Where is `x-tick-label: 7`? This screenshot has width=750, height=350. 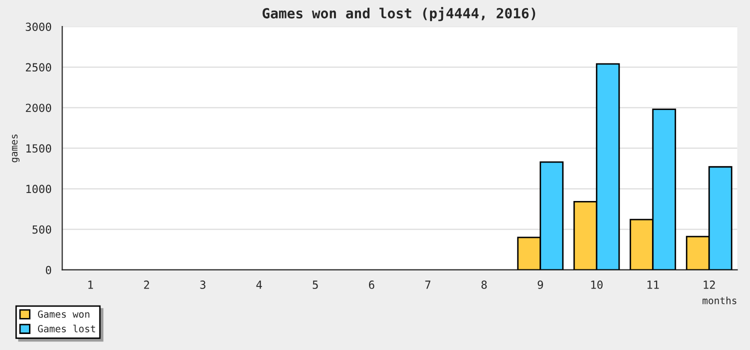 x-tick-label: 7 is located at coordinates (427, 284).